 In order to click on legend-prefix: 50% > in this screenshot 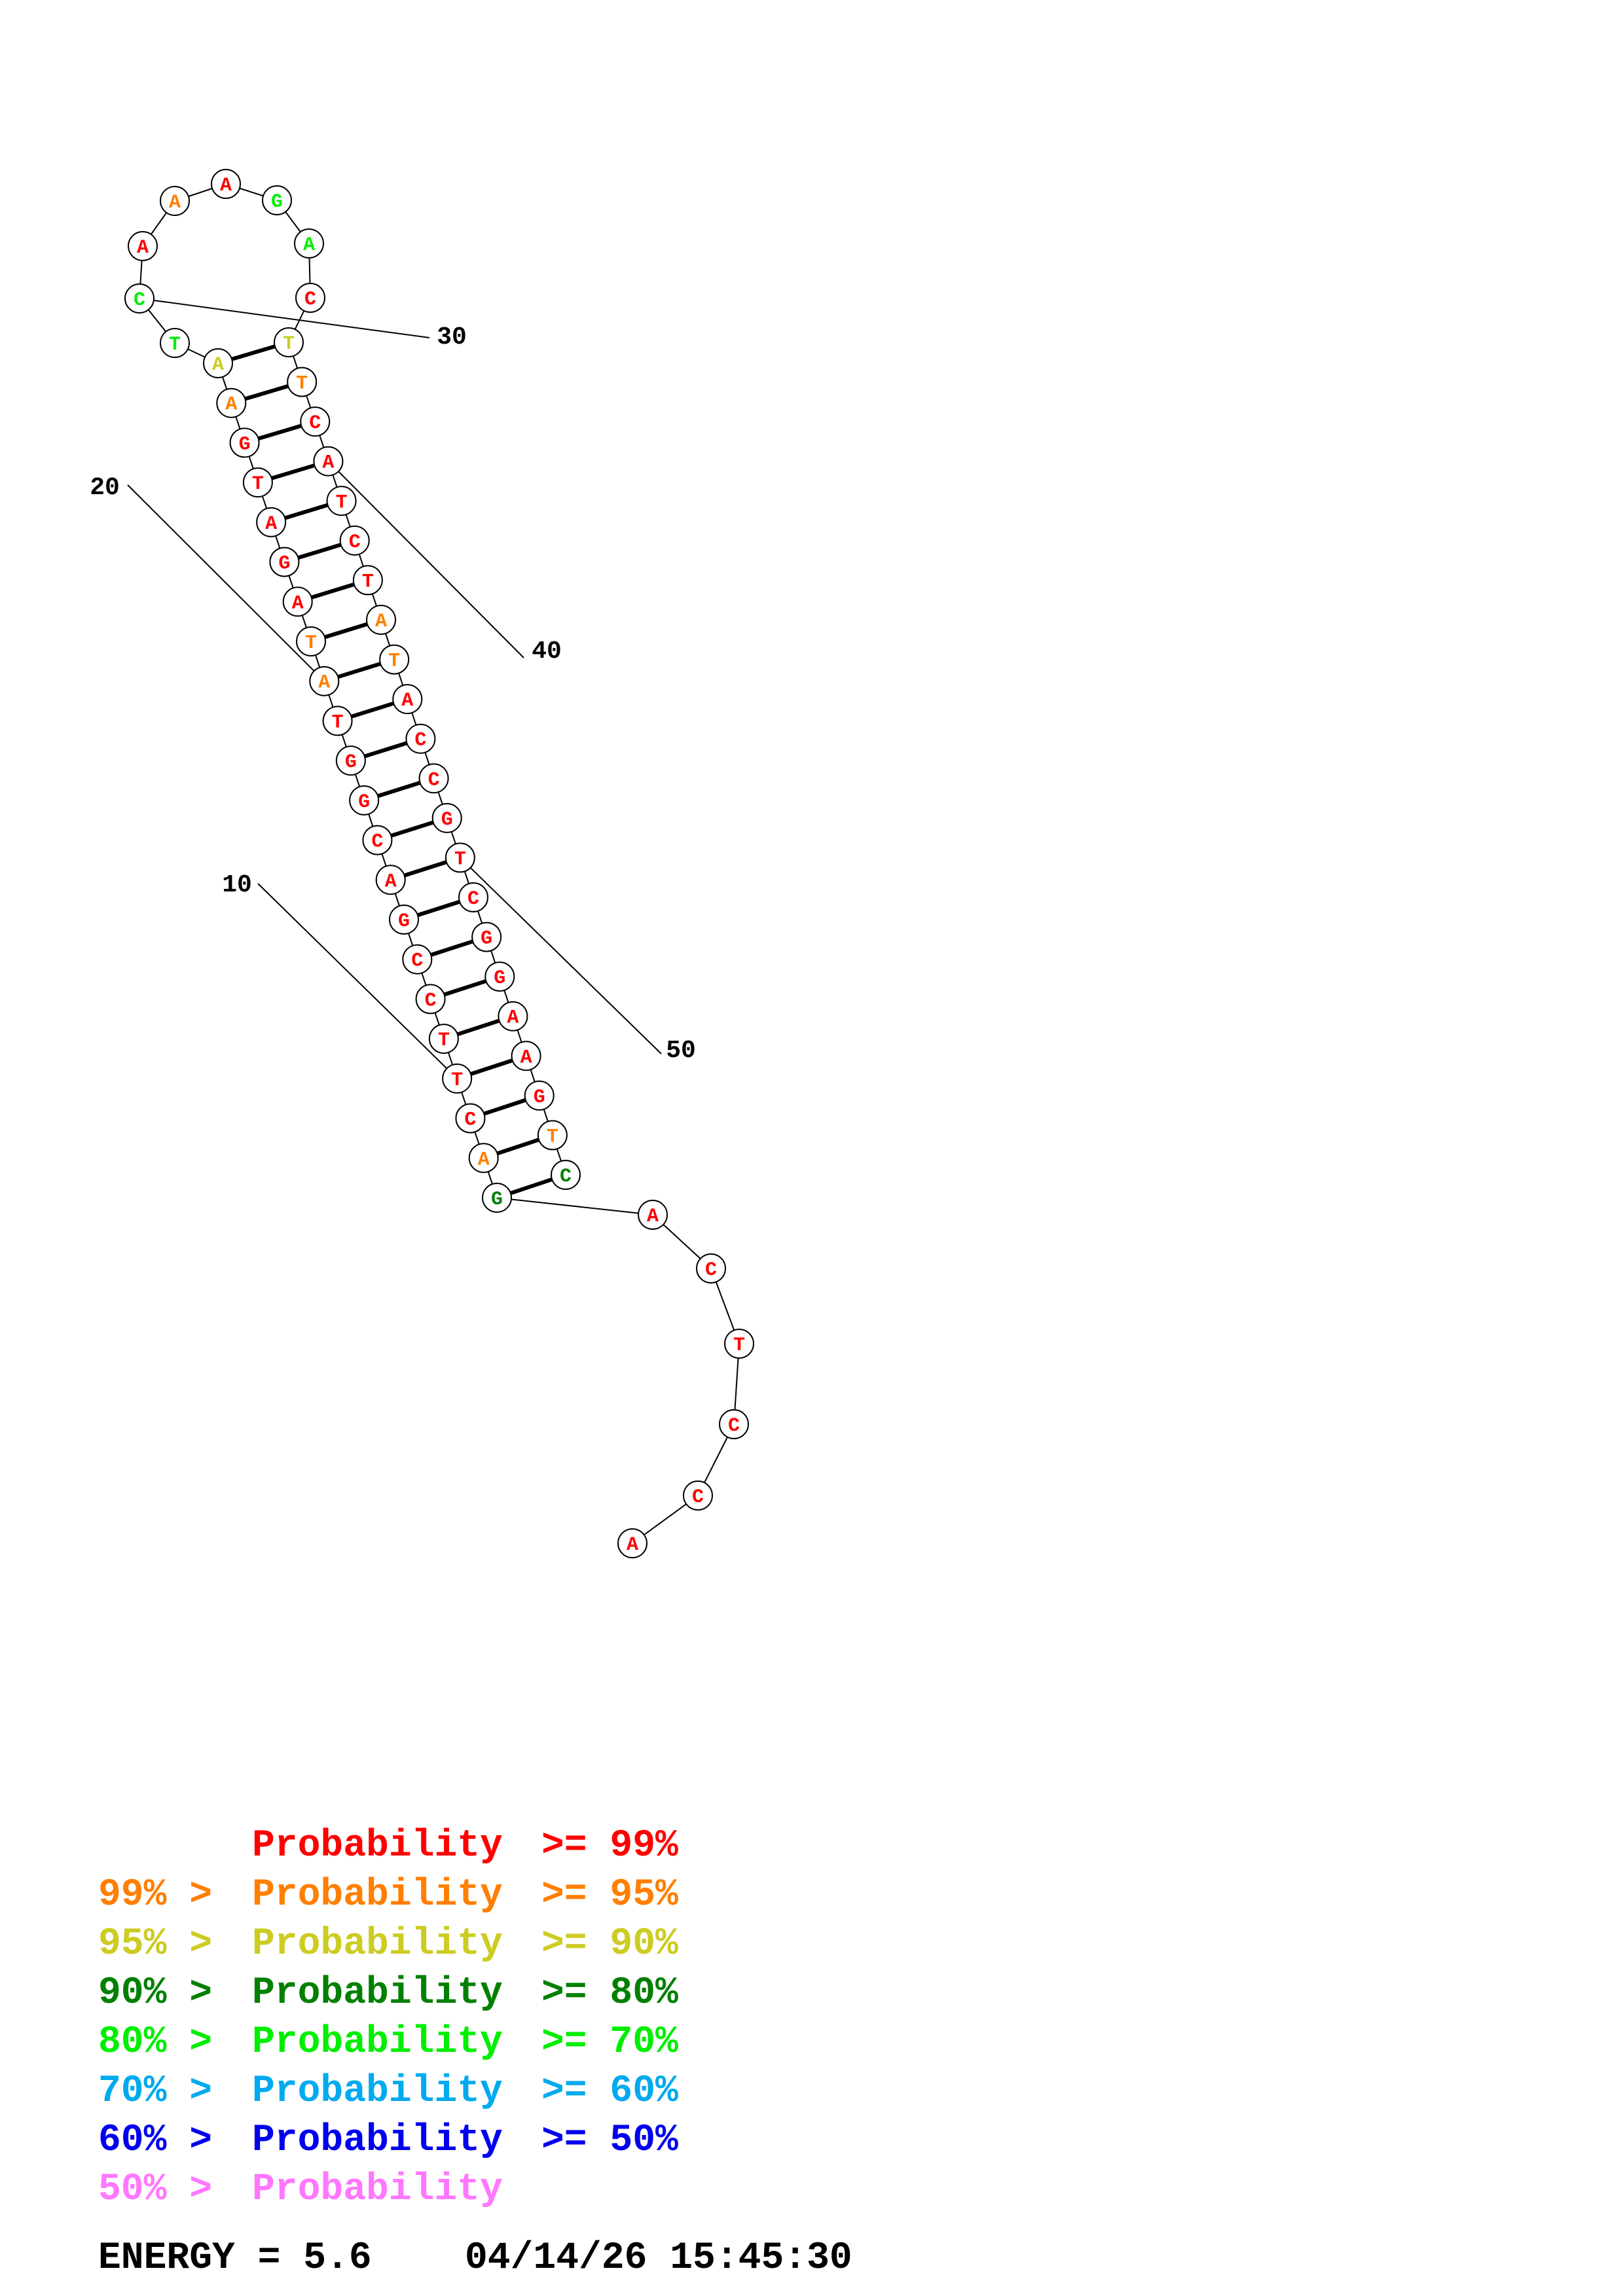, I will do `click(155, 2189)`.